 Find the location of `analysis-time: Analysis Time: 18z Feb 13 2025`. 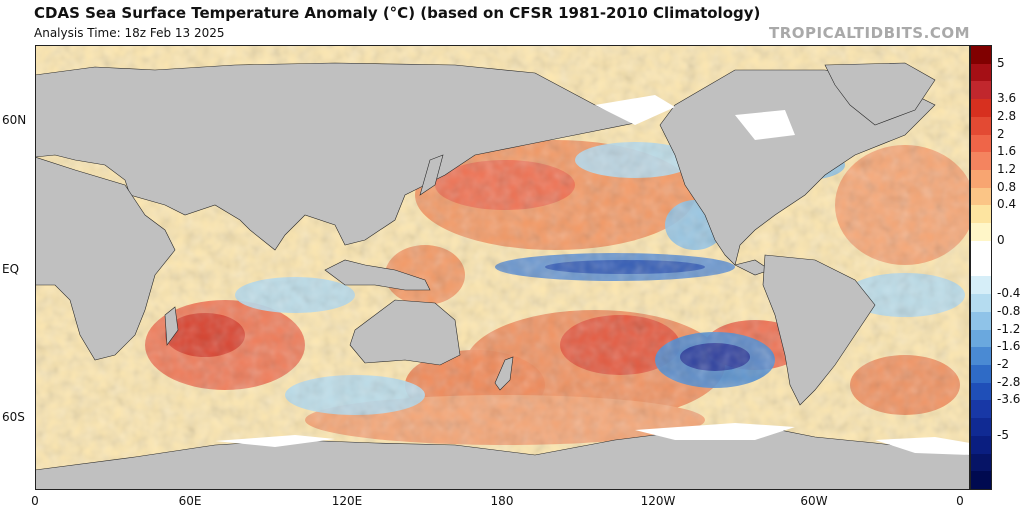

analysis-time: Analysis Time: 18z Feb 13 2025 is located at coordinates (129, 33).